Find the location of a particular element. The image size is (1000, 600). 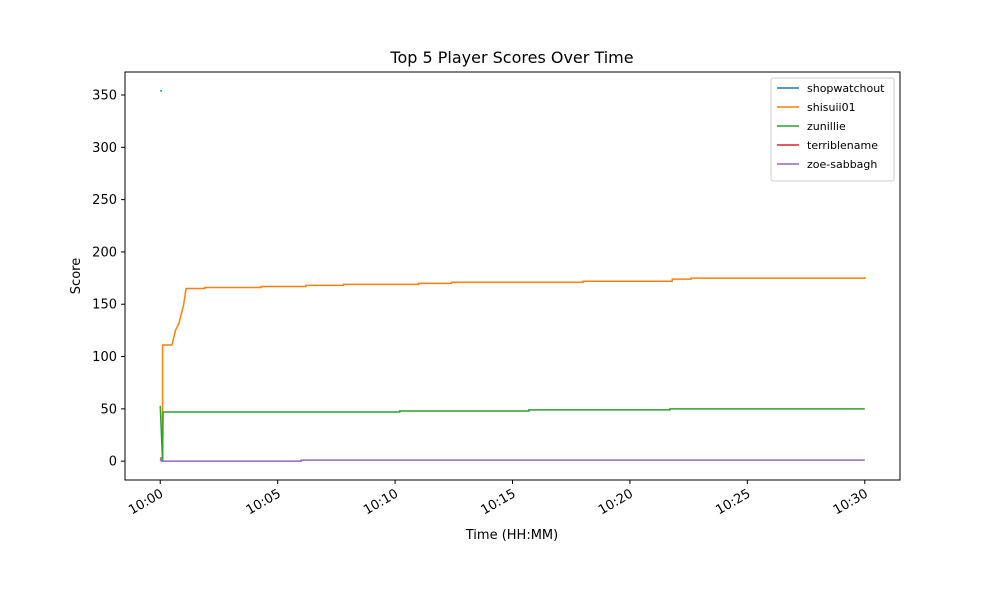

y-tick-label: 100 is located at coordinates (104, 357).